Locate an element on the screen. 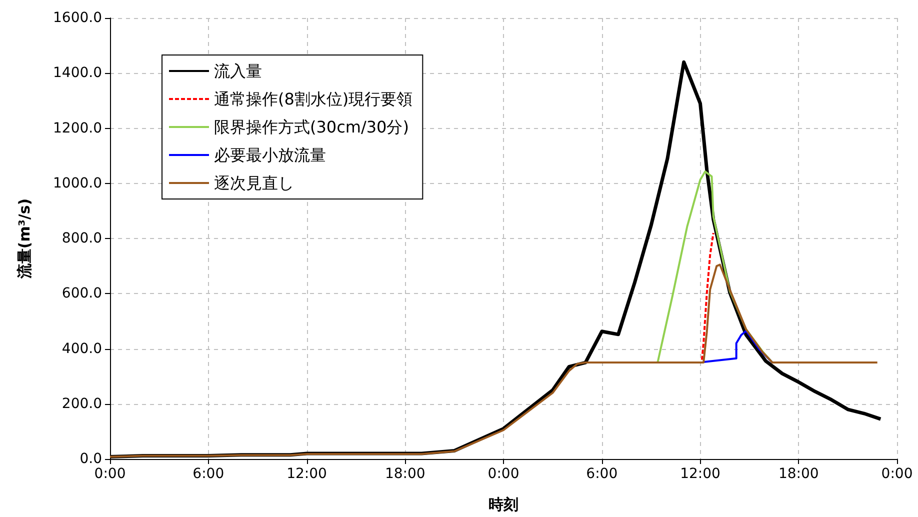 The height and width of the screenshot is (517, 918). y-tick-label: 1400.0 is located at coordinates (77, 73).